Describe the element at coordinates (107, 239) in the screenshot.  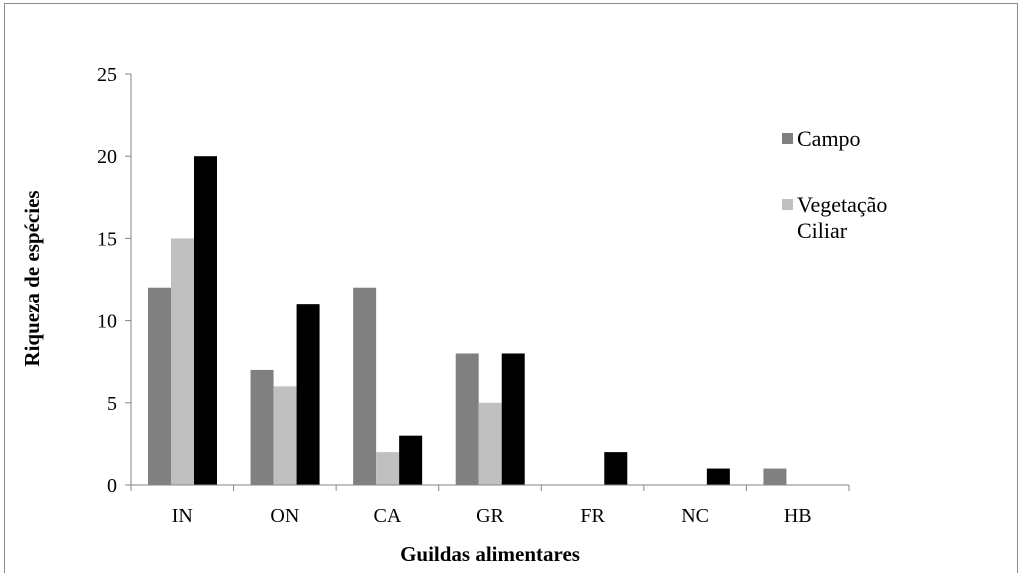
I see `y-tick-label: 15` at that location.